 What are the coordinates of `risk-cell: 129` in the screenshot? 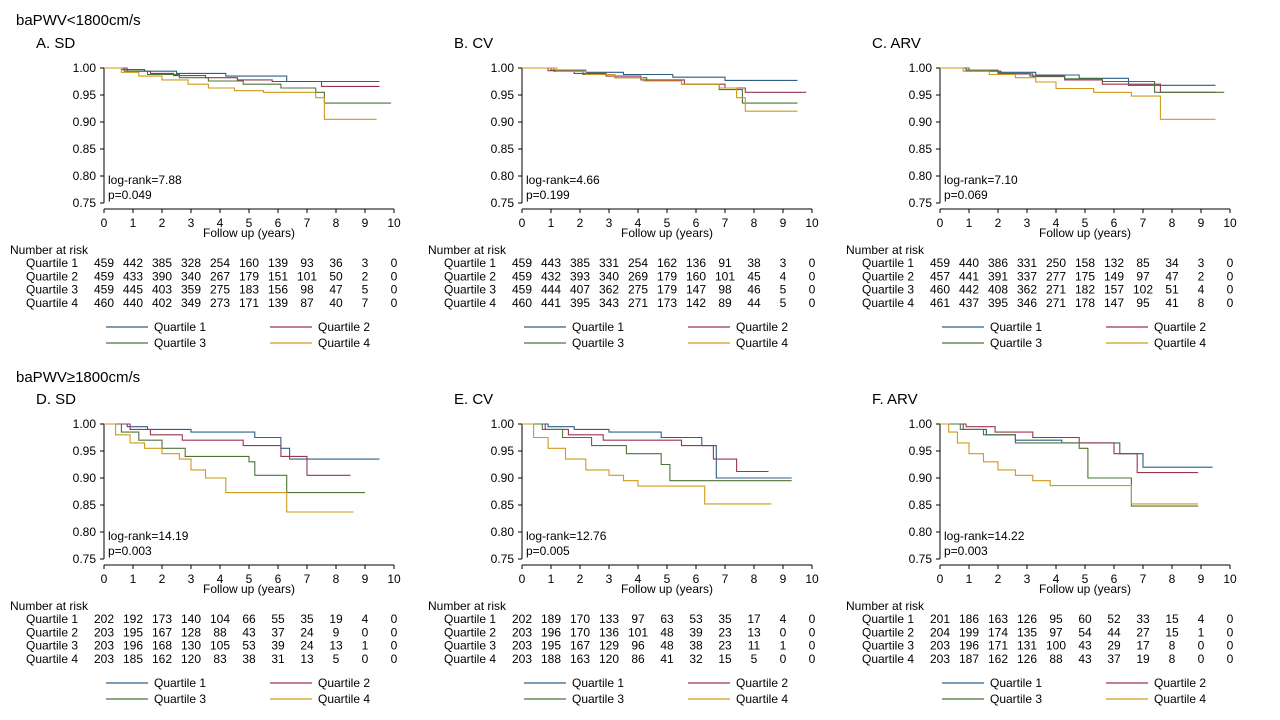 It's located at (609, 646).